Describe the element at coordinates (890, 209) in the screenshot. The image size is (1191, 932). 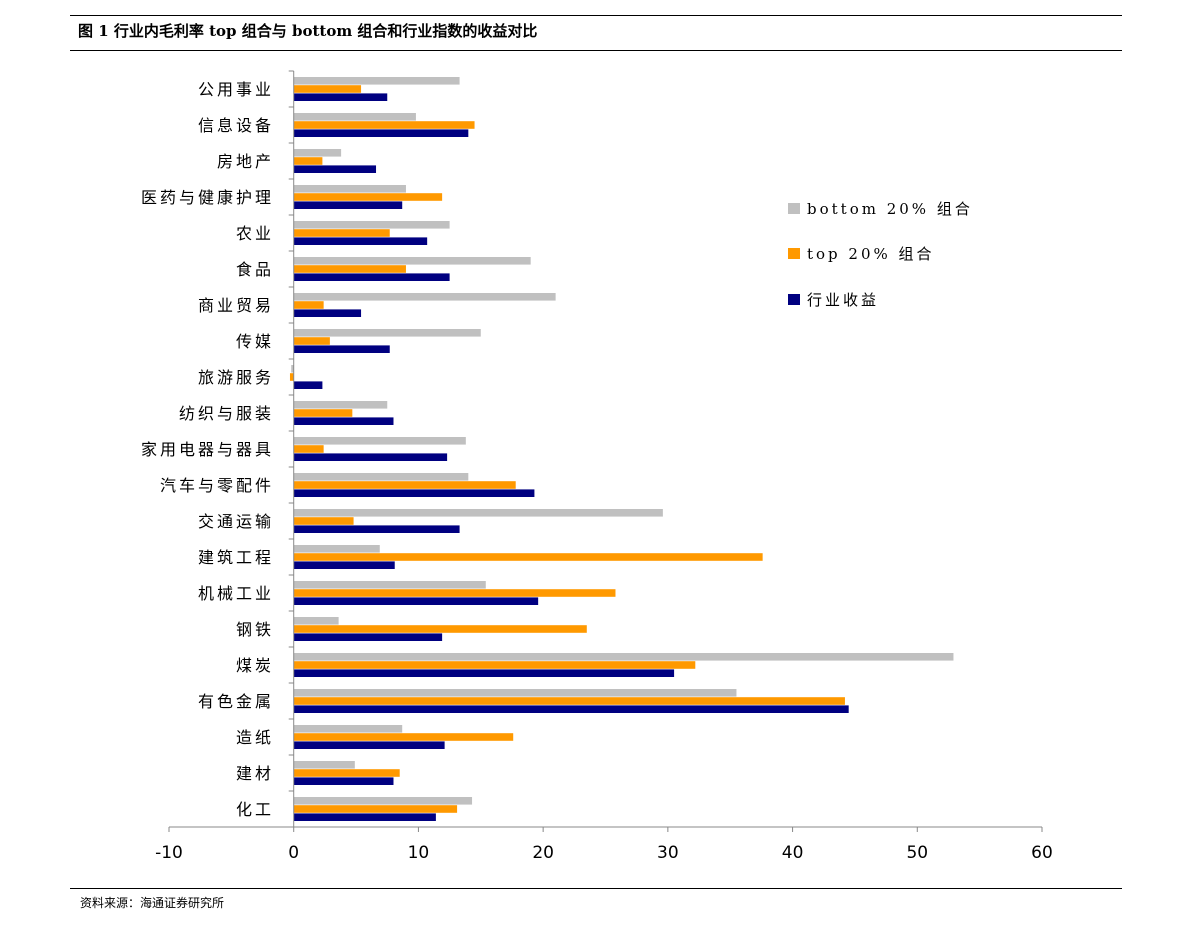
I see `legend-label: bottom 20% 组合` at that location.